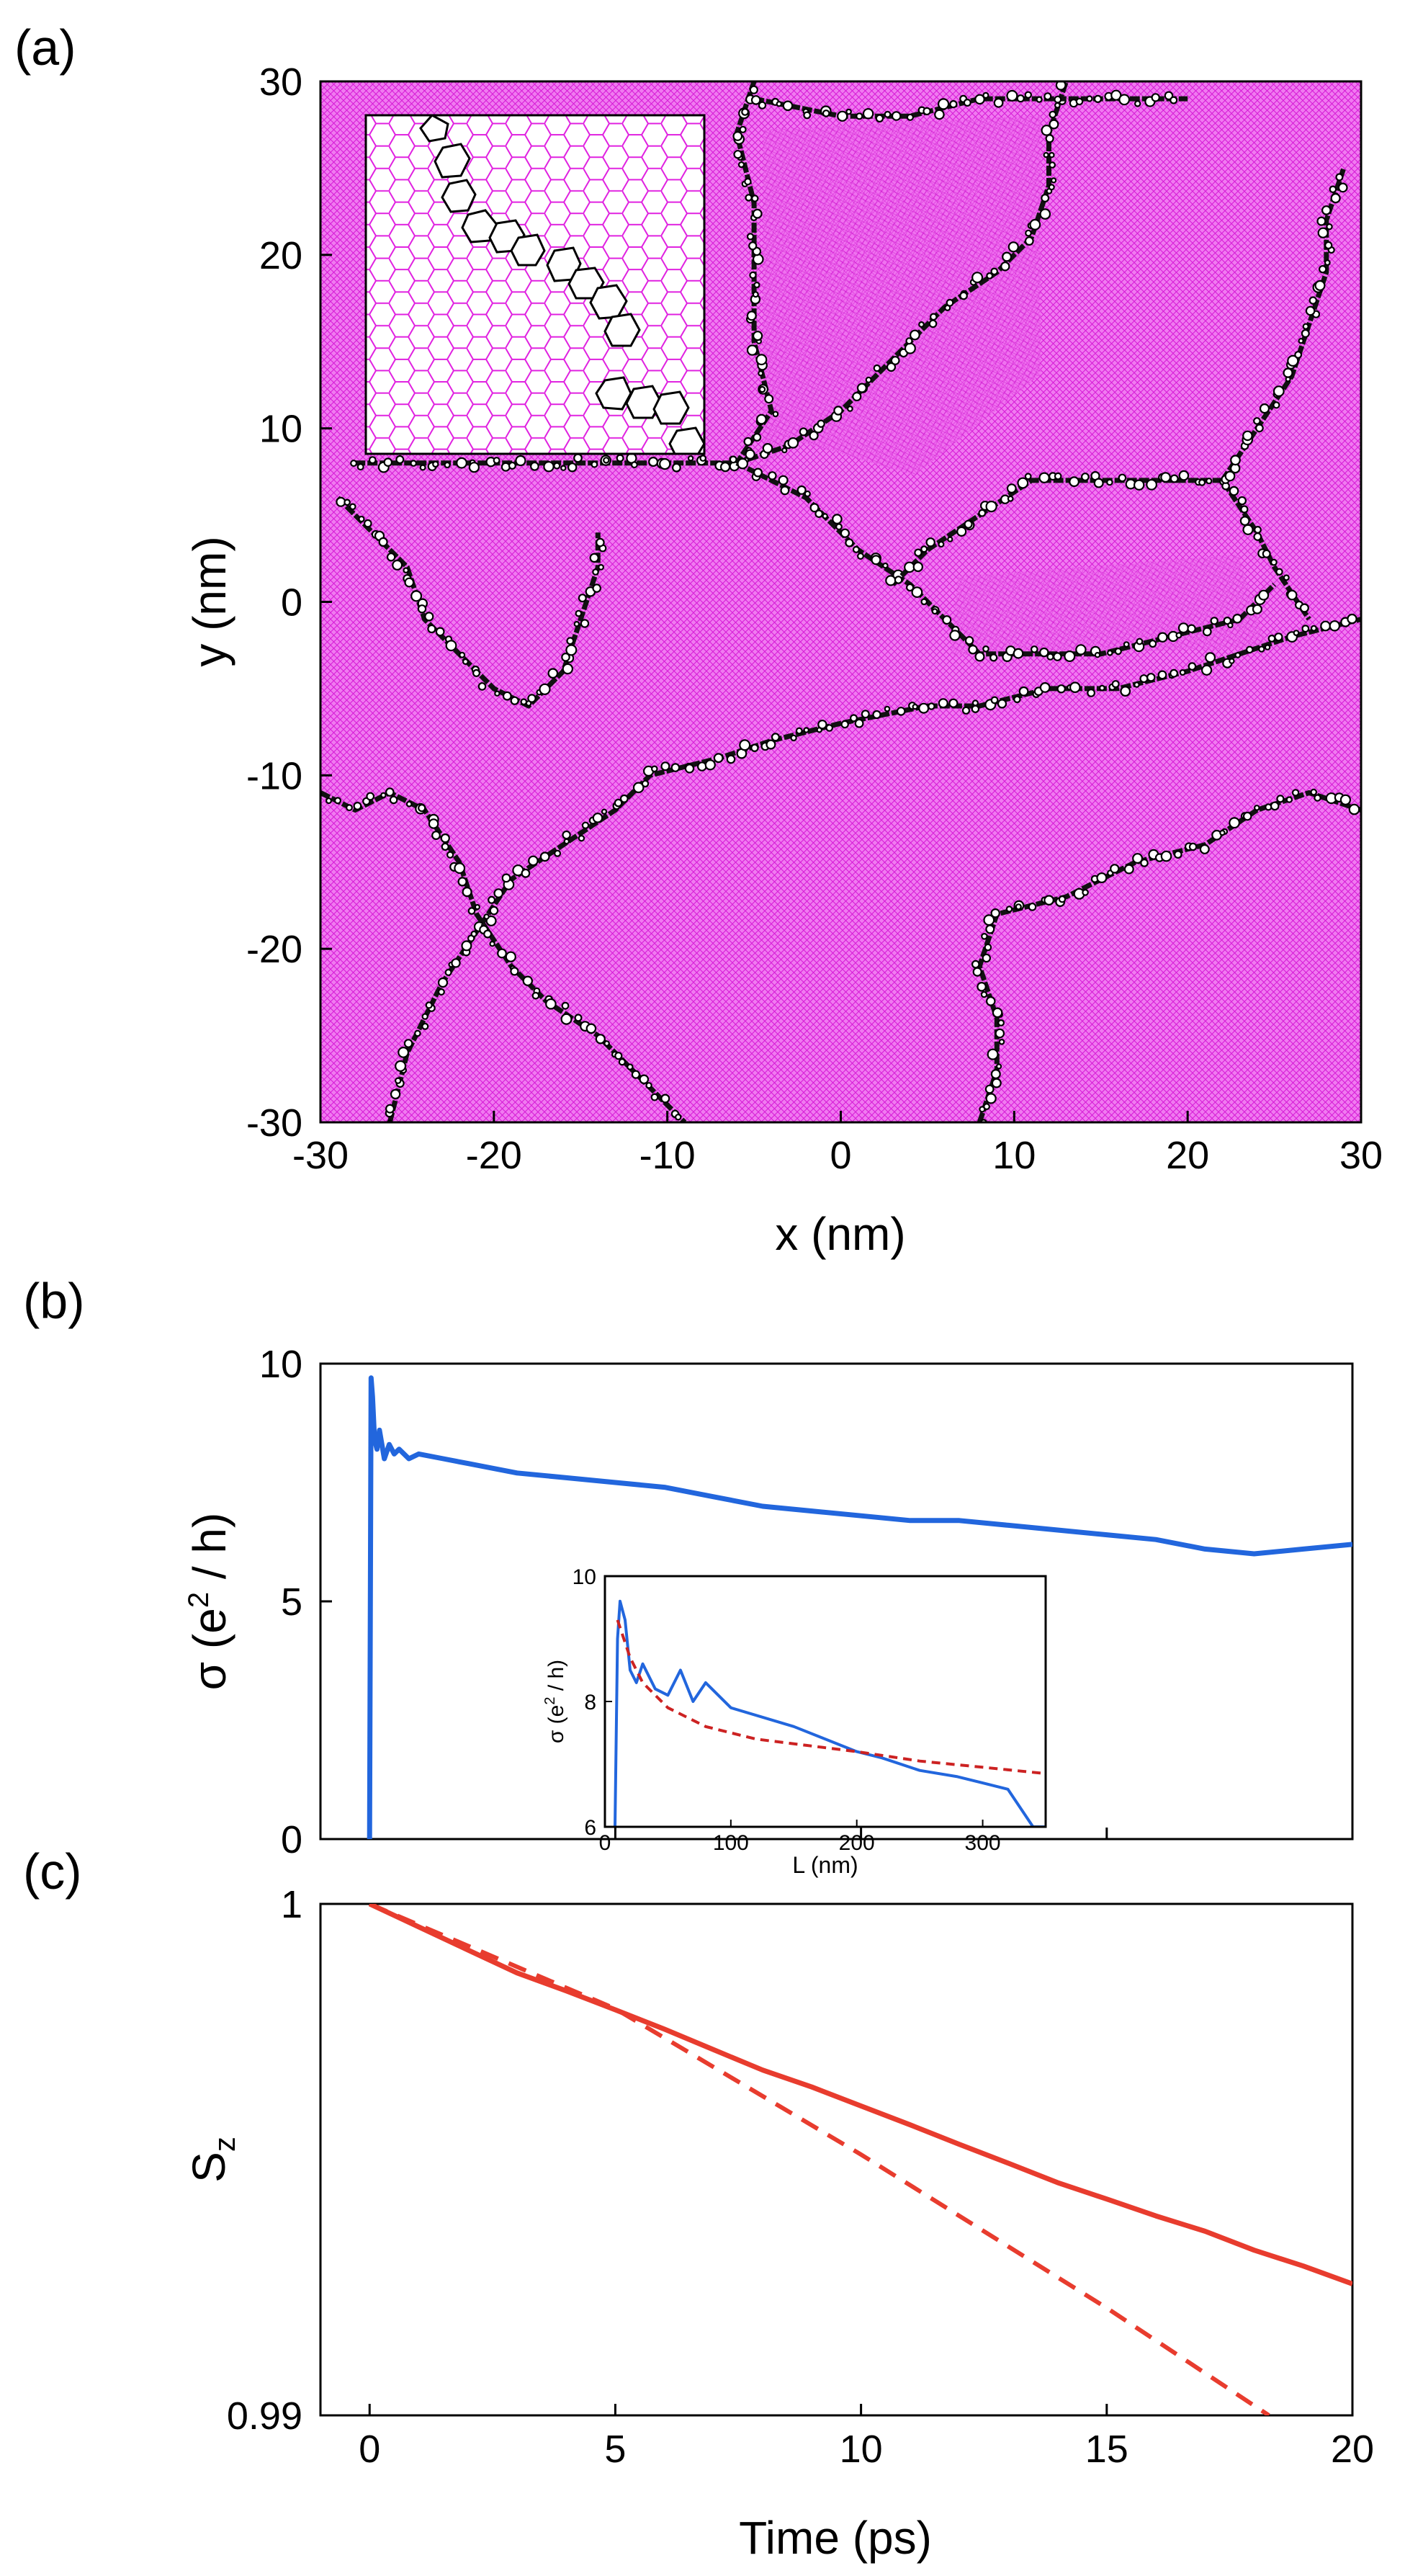 This screenshot has height=2576, width=1405. Describe the element at coordinates (819, 2159) in the screenshot. I see `sz-fit-line` at that location.